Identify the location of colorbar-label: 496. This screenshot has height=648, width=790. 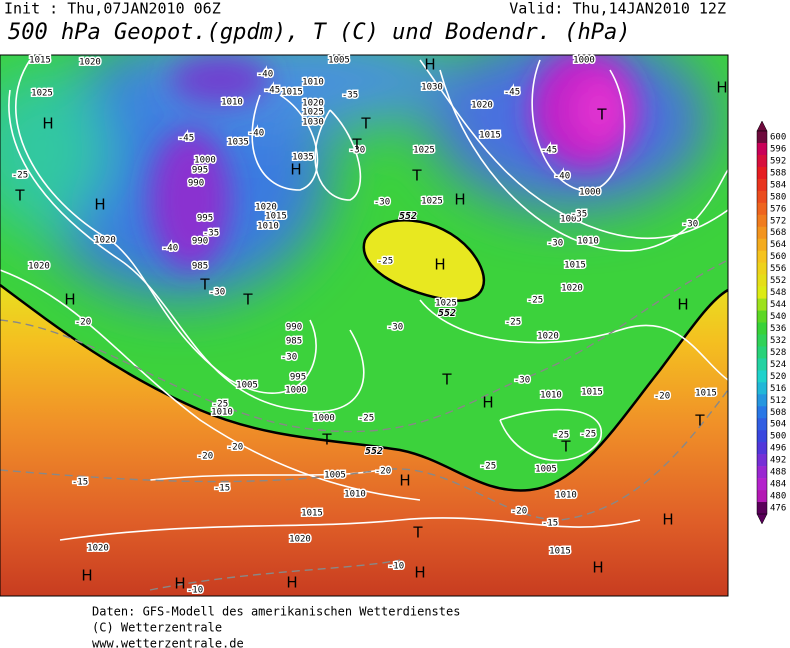
(778, 449).